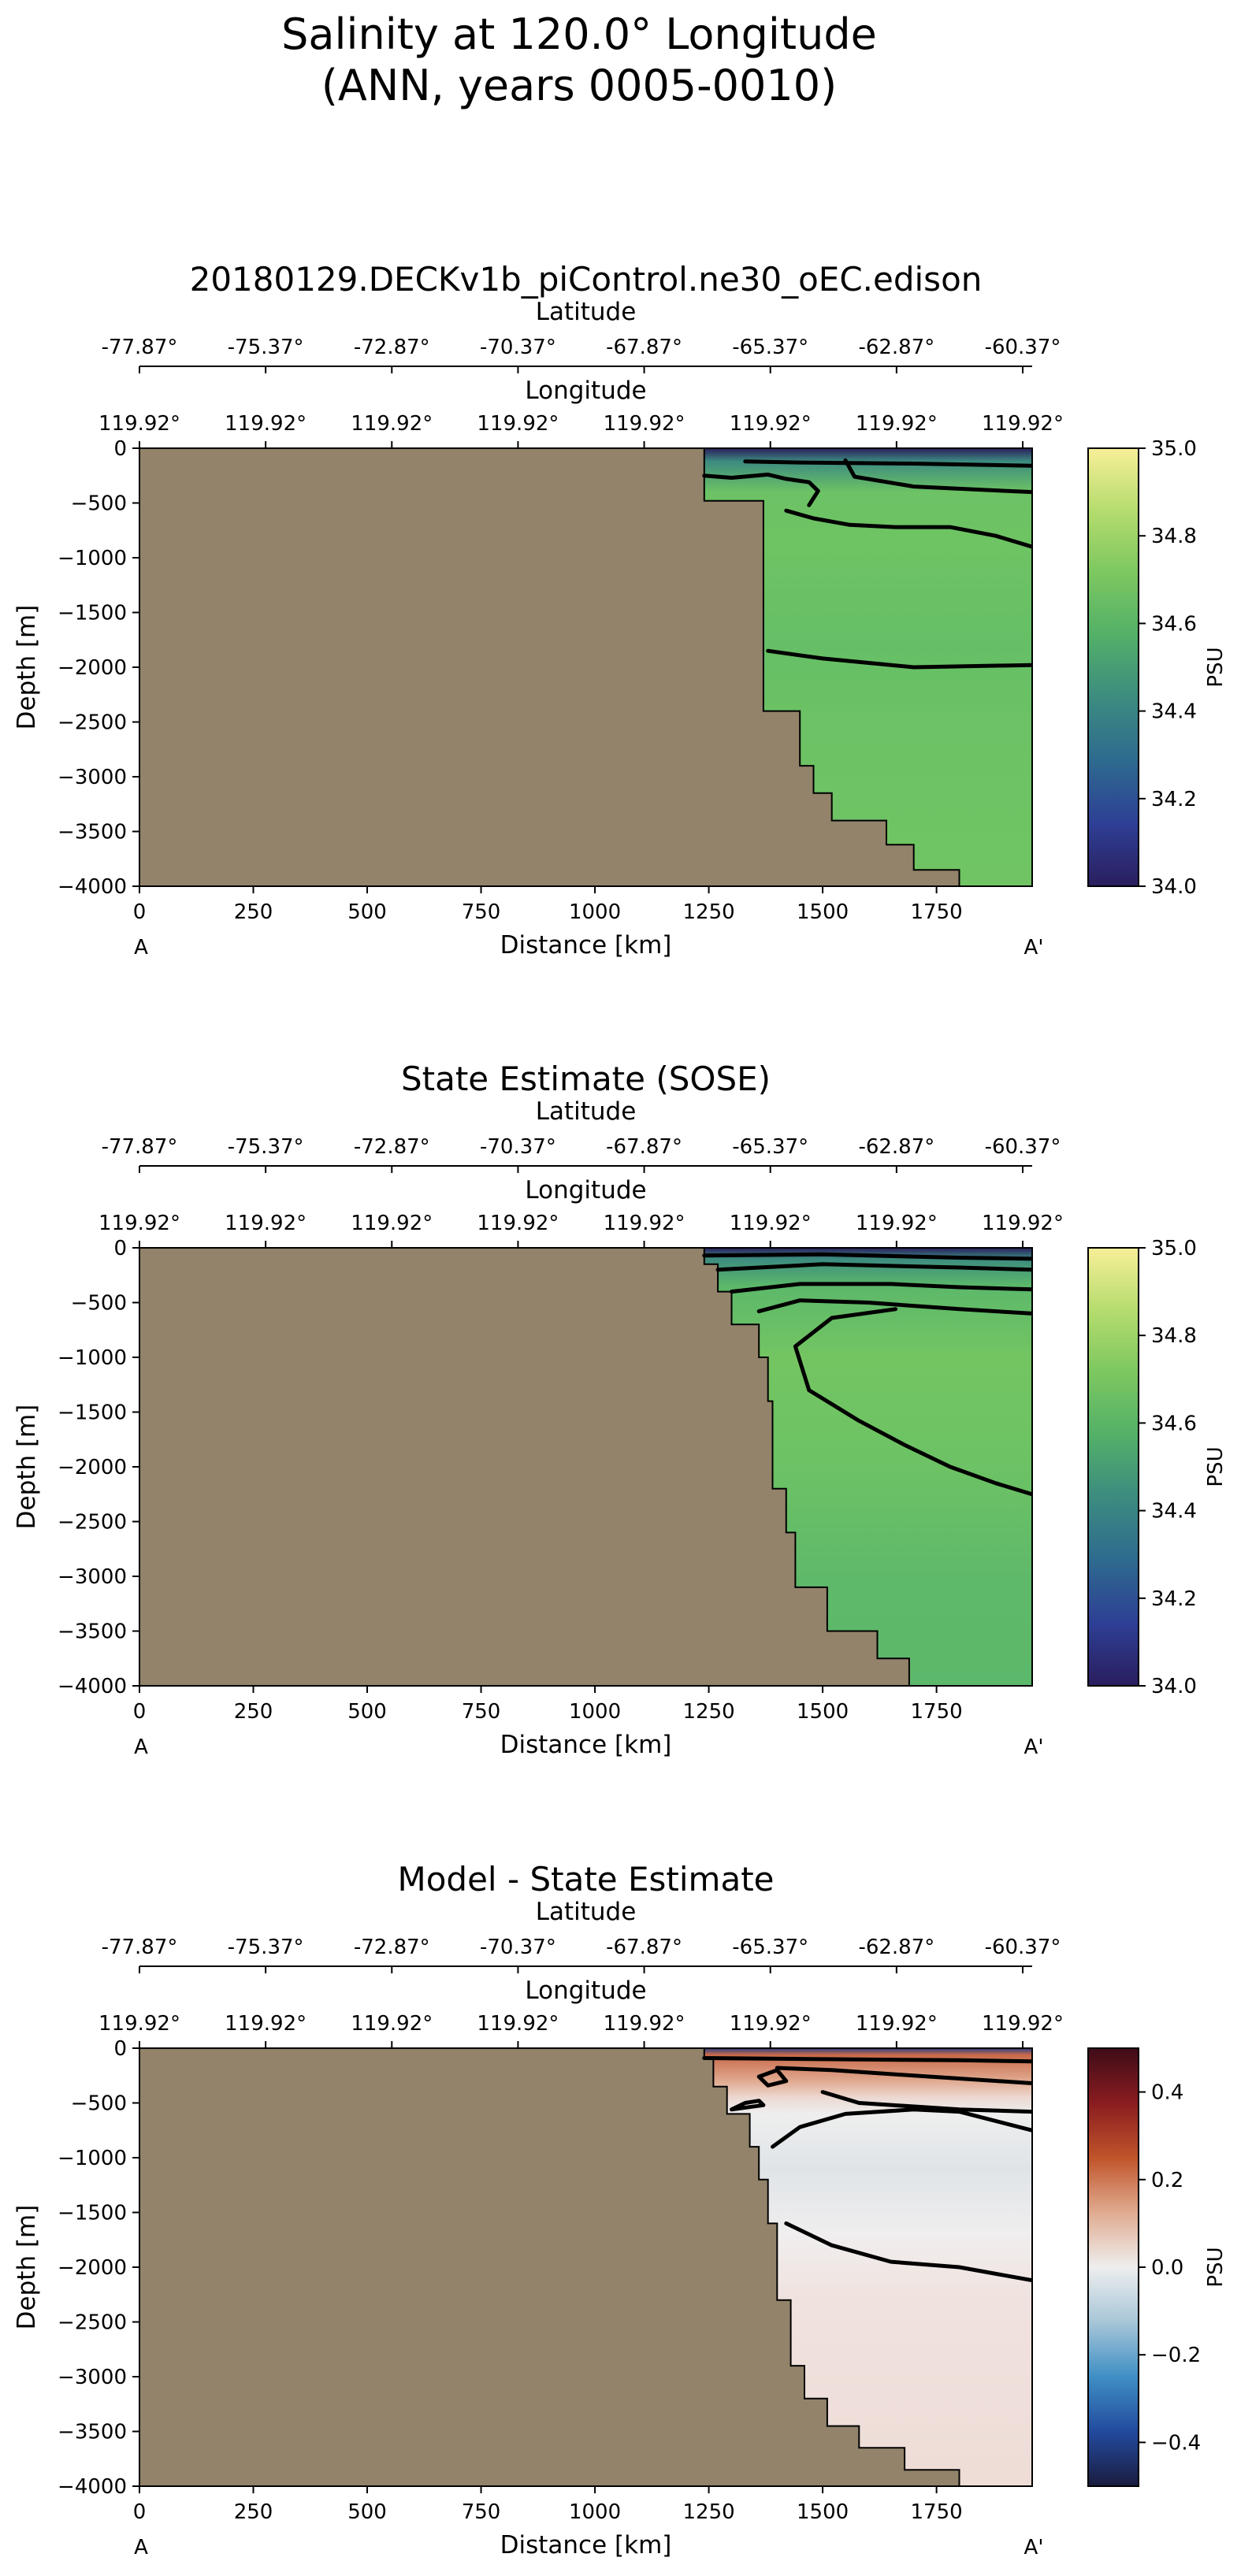 This screenshot has height=2576, width=1252. What do you see at coordinates (1174, 449) in the screenshot?
I see `colorbar-tick-label: 35.0` at bounding box center [1174, 449].